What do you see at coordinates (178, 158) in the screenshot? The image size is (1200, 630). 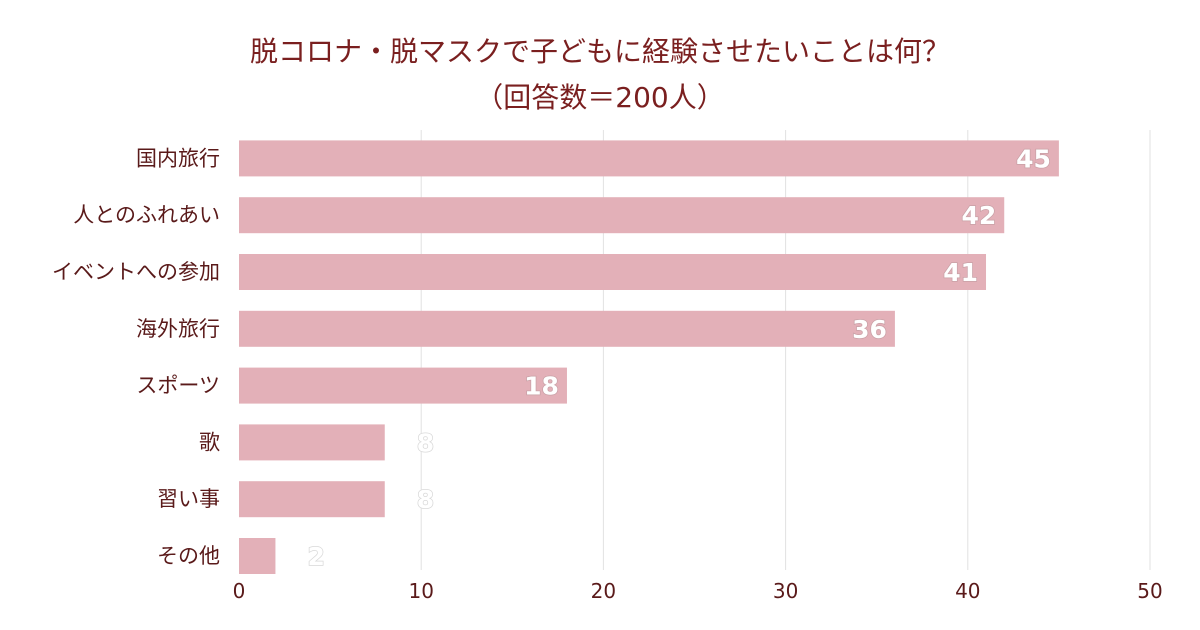 I see `category-label: 国内旅行` at bounding box center [178, 158].